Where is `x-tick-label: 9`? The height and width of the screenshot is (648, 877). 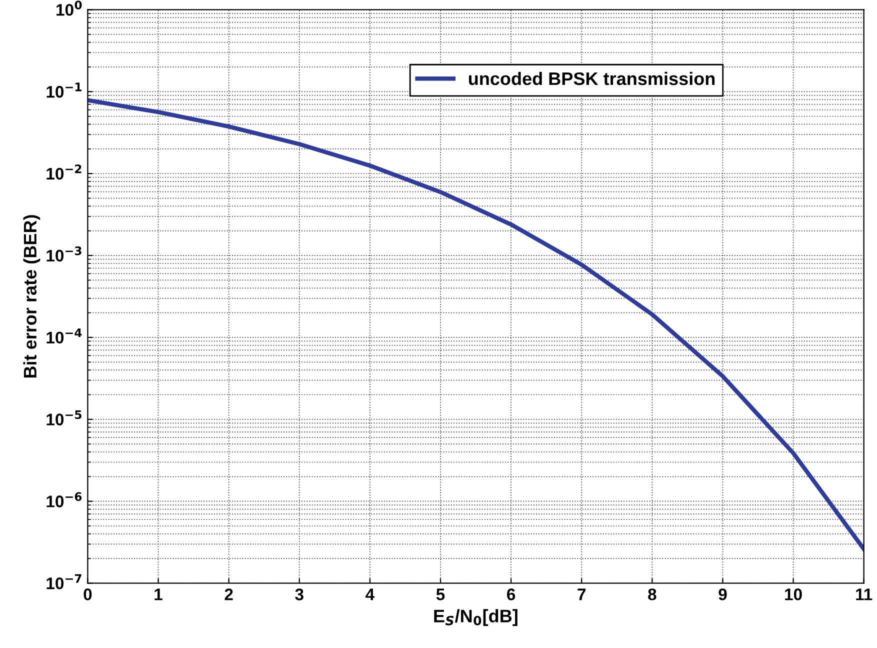
x-tick-label: 9 is located at coordinates (722, 594).